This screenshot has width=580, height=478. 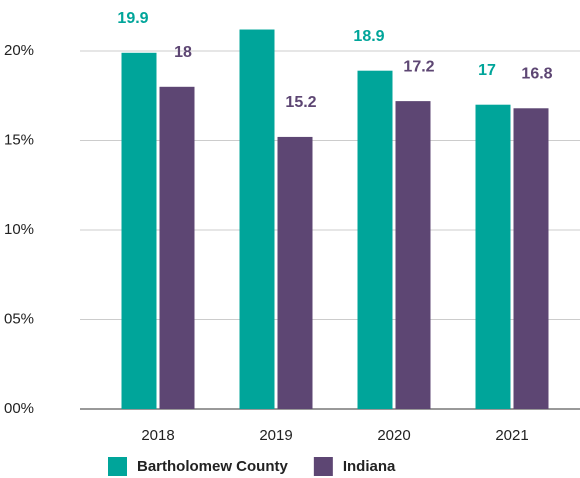 I want to click on x-tick-label: 2018, so click(x=157, y=435).